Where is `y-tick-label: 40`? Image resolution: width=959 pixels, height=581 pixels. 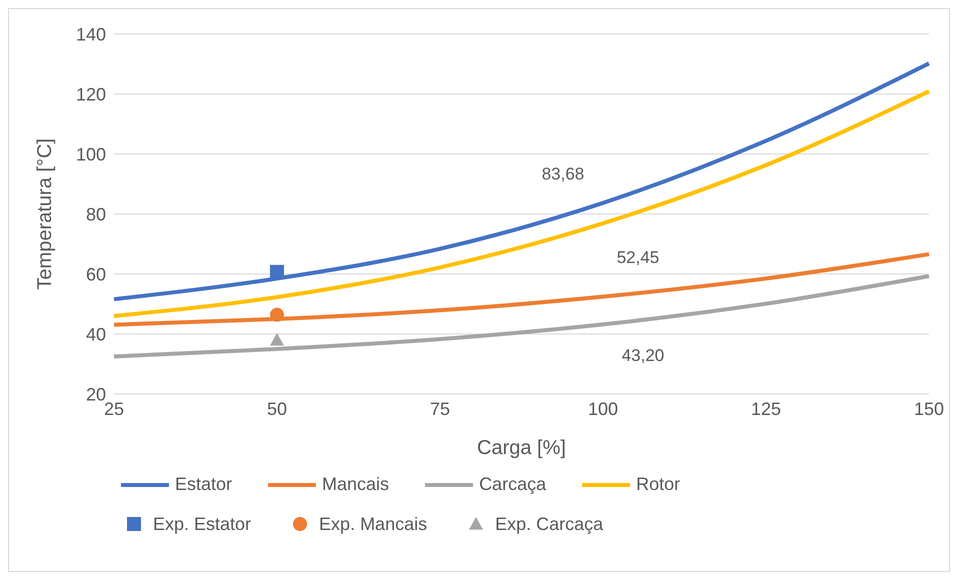 y-tick-label: 40 is located at coordinates (96, 334).